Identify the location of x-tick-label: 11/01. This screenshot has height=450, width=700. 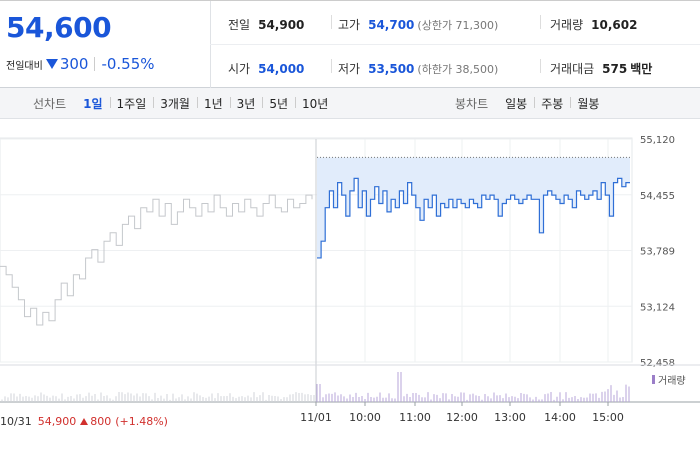
(316, 417).